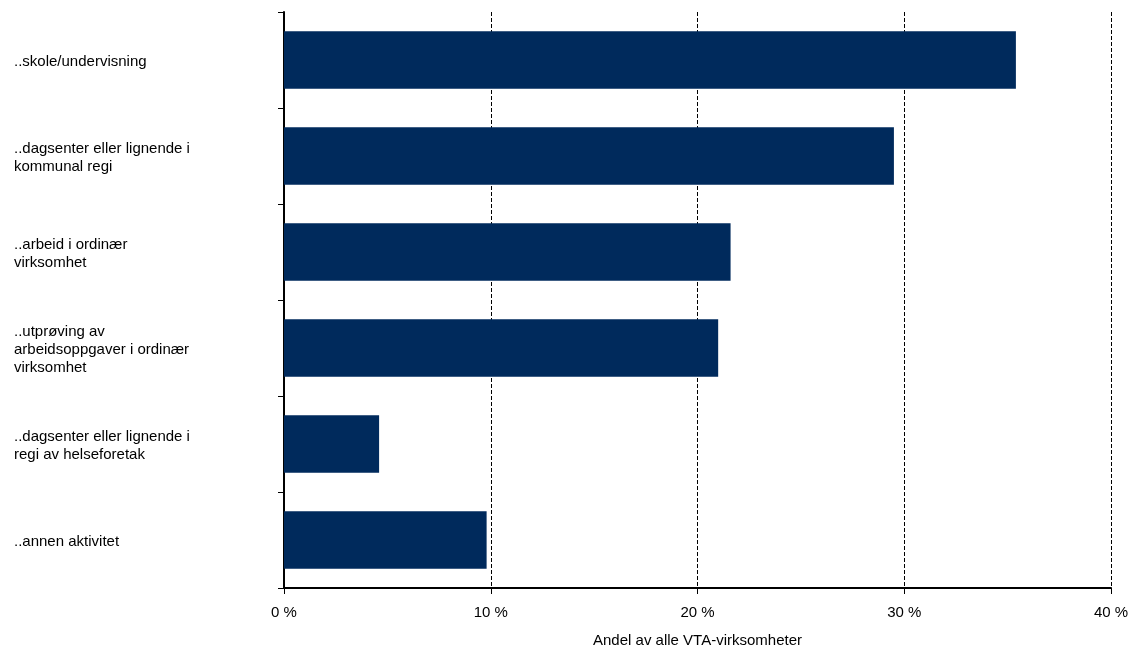 The height and width of the screenshot is (668, 1135). What do you see at coordinates (490, 611) in the screenshot?
I see `x-tick-label: 10 %` at bounding box center [490, 611].